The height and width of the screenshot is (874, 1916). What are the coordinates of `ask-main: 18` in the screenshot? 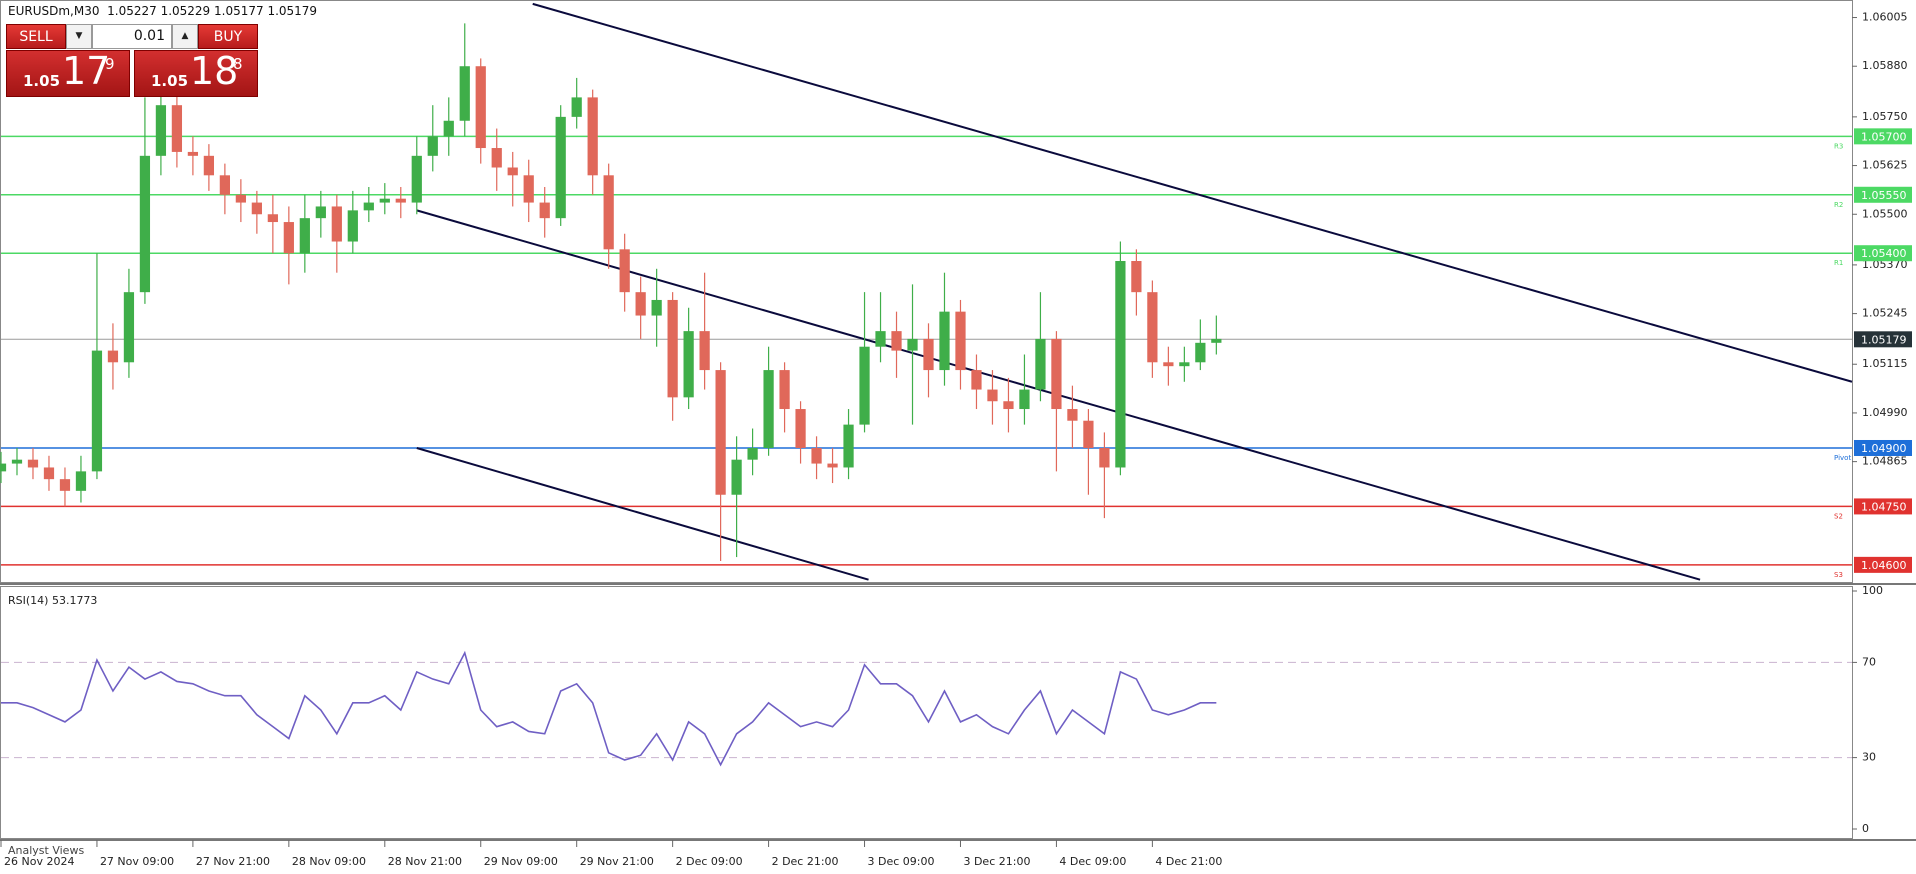 It's located at (214, 71).